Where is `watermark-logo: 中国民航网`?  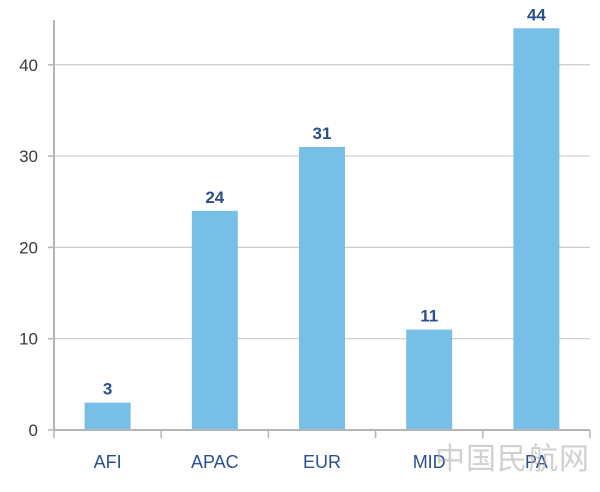
watermark-logo: 中国民航网 is located at coordinates (512, 459).